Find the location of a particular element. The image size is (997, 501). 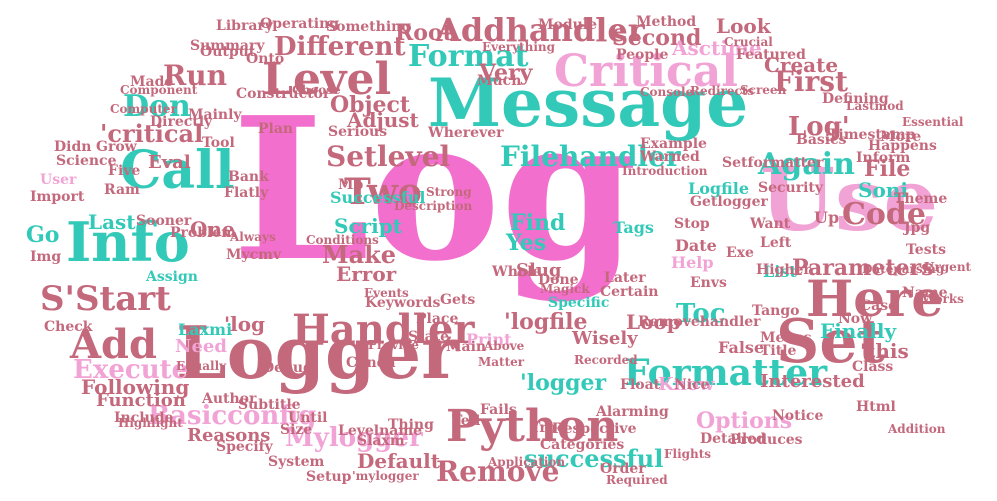

word-mb: Mb is located at coordinates (351, 185).